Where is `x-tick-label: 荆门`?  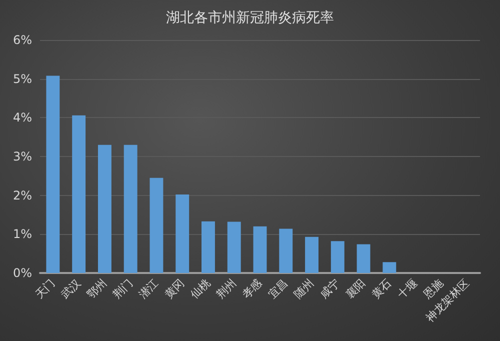
x-tick-label: 荆门 is located at coordinates (123, 289).